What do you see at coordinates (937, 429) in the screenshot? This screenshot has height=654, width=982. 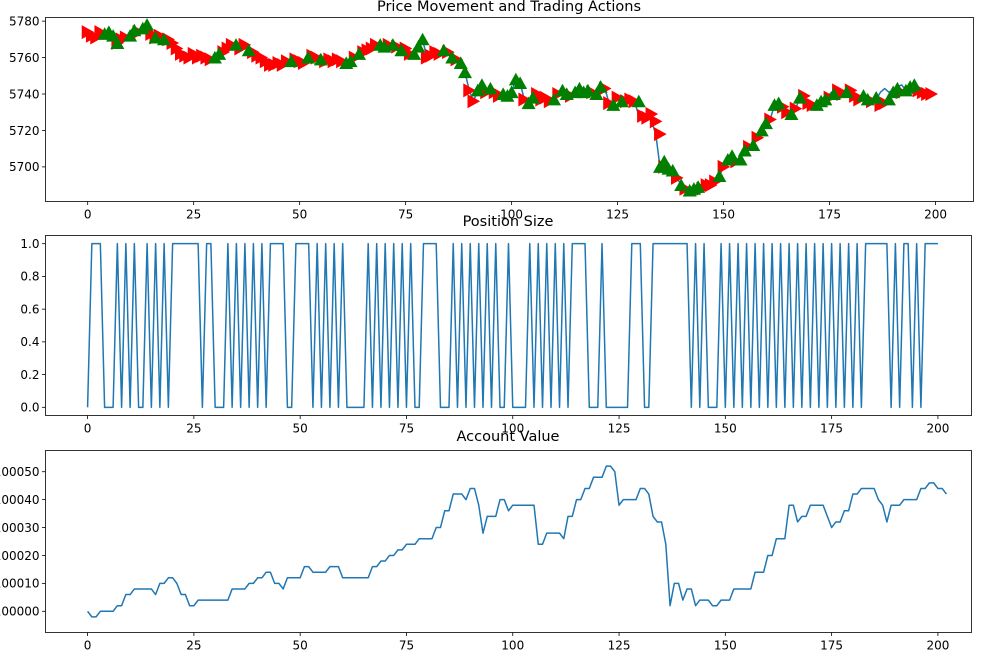 I see `position-size-x-tick-label: 200` at bounding box center [937, 429].